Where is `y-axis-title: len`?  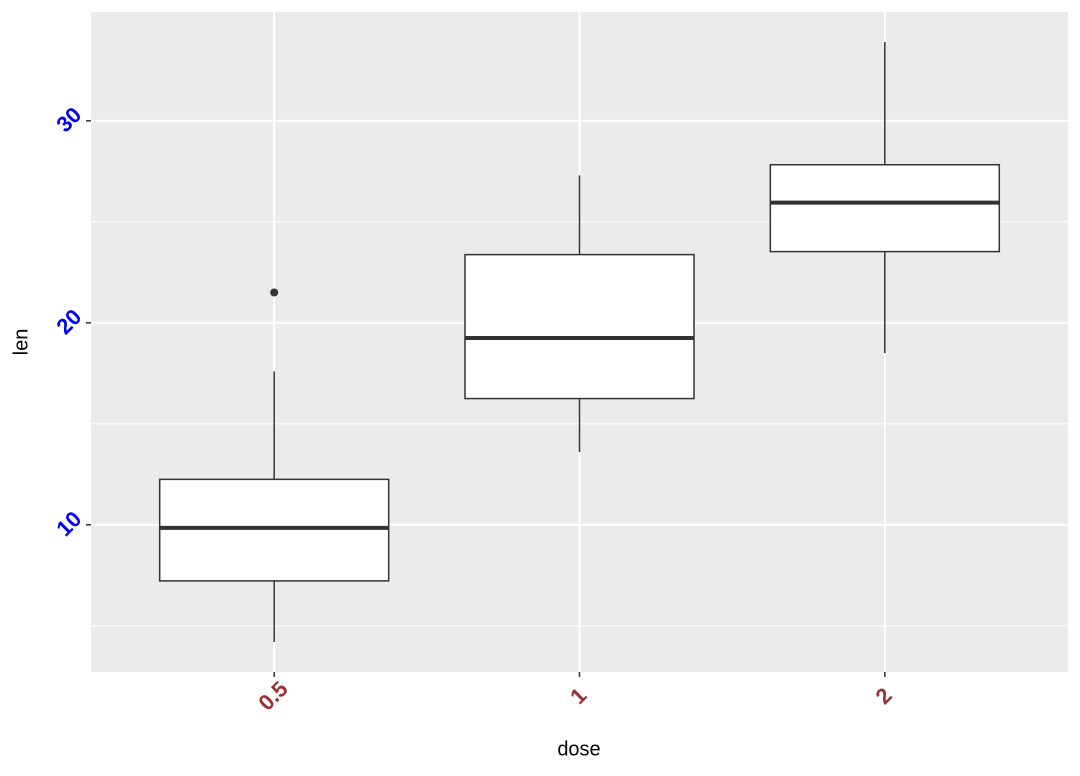 y-axis-title: len is located at coordinates (21, 342).